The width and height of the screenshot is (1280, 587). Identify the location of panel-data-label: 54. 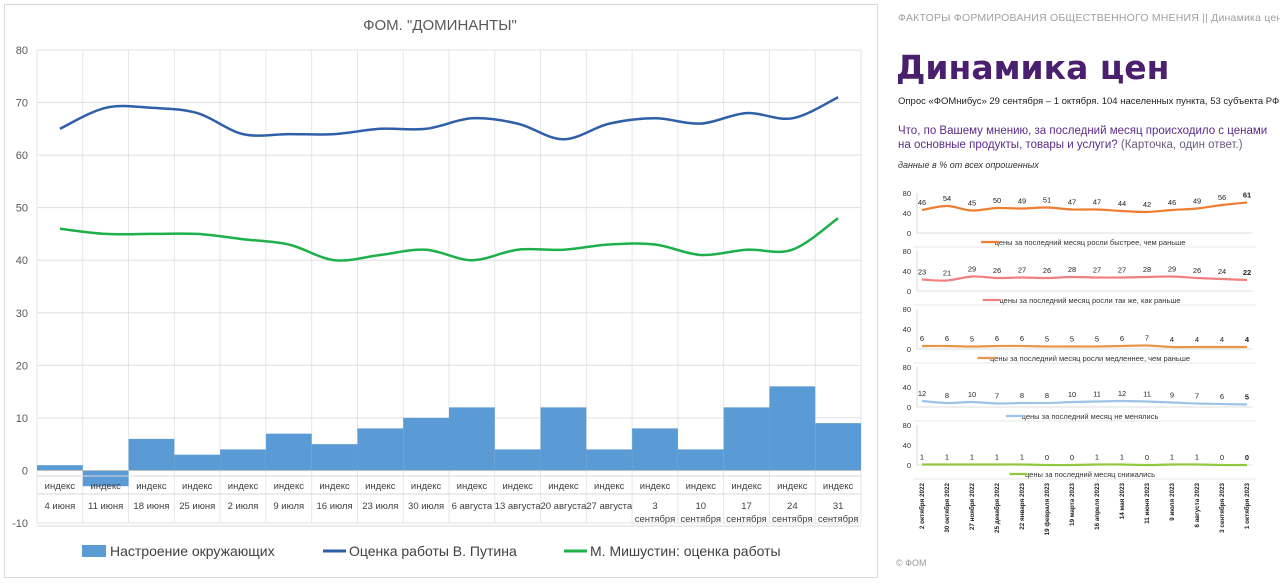
(947, 198).